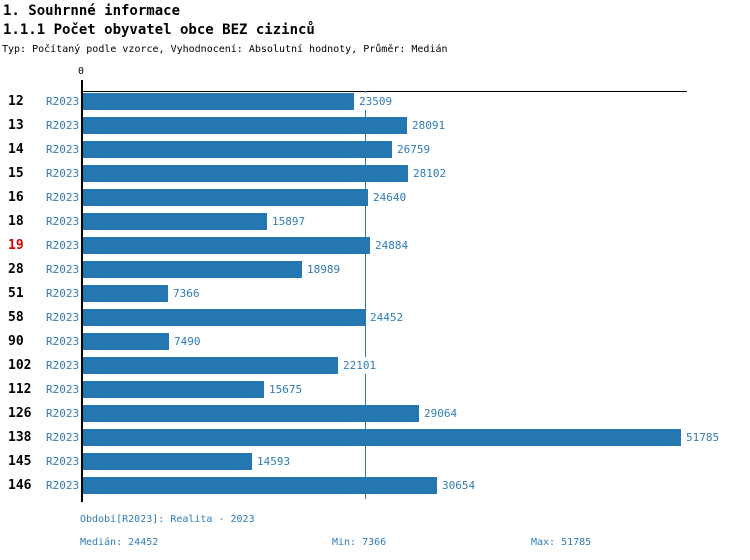 The width and height of the screenshot is (750, 560). I want to click on row-category-label: 15, so click(16, 173).